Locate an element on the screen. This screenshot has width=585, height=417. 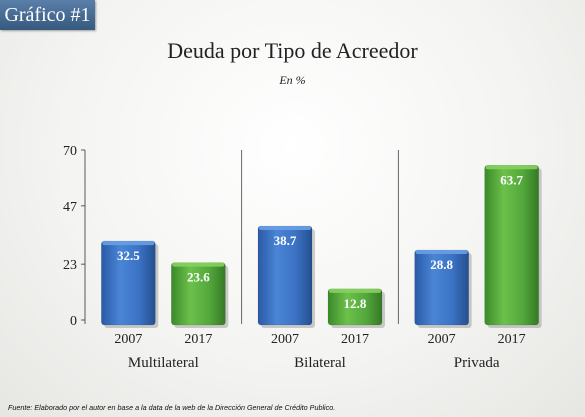
bar-value-label: 28.8 is located at coordinates (441, 264).